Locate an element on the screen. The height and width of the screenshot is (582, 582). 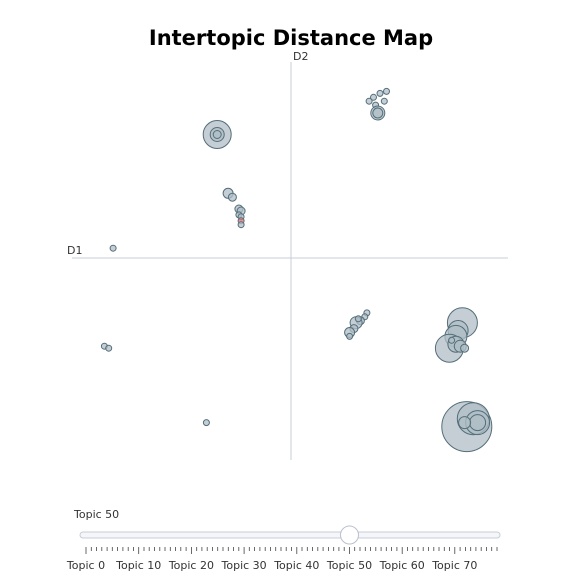
slider-tick-label: Topic 40 is located at coordinates (296, 565).